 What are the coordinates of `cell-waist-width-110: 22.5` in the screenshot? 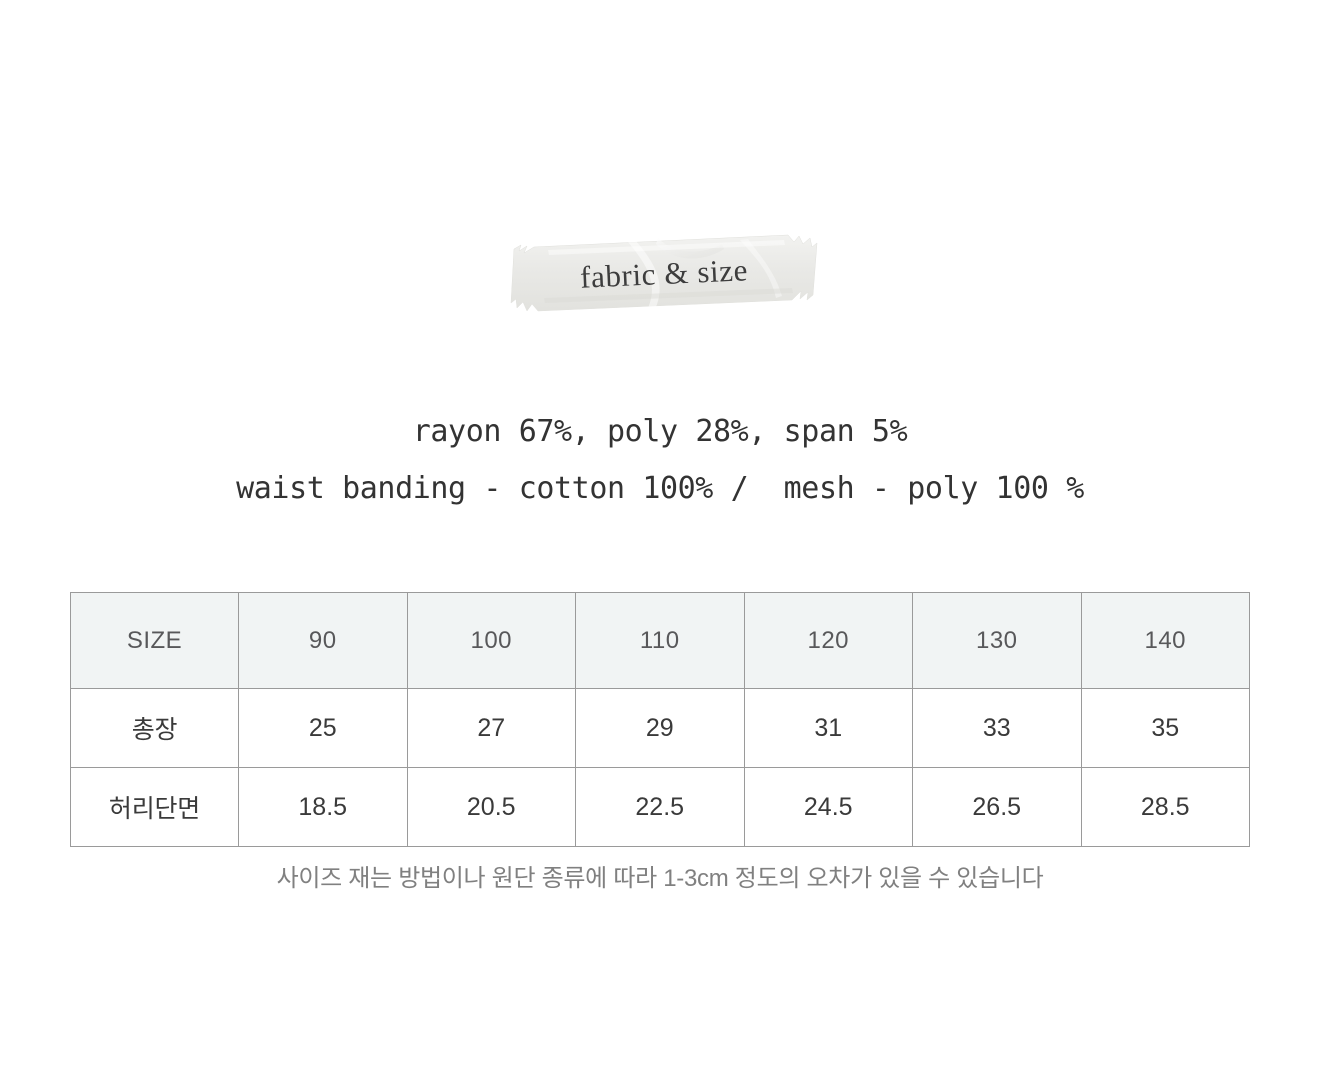 It's located at (660, 807).